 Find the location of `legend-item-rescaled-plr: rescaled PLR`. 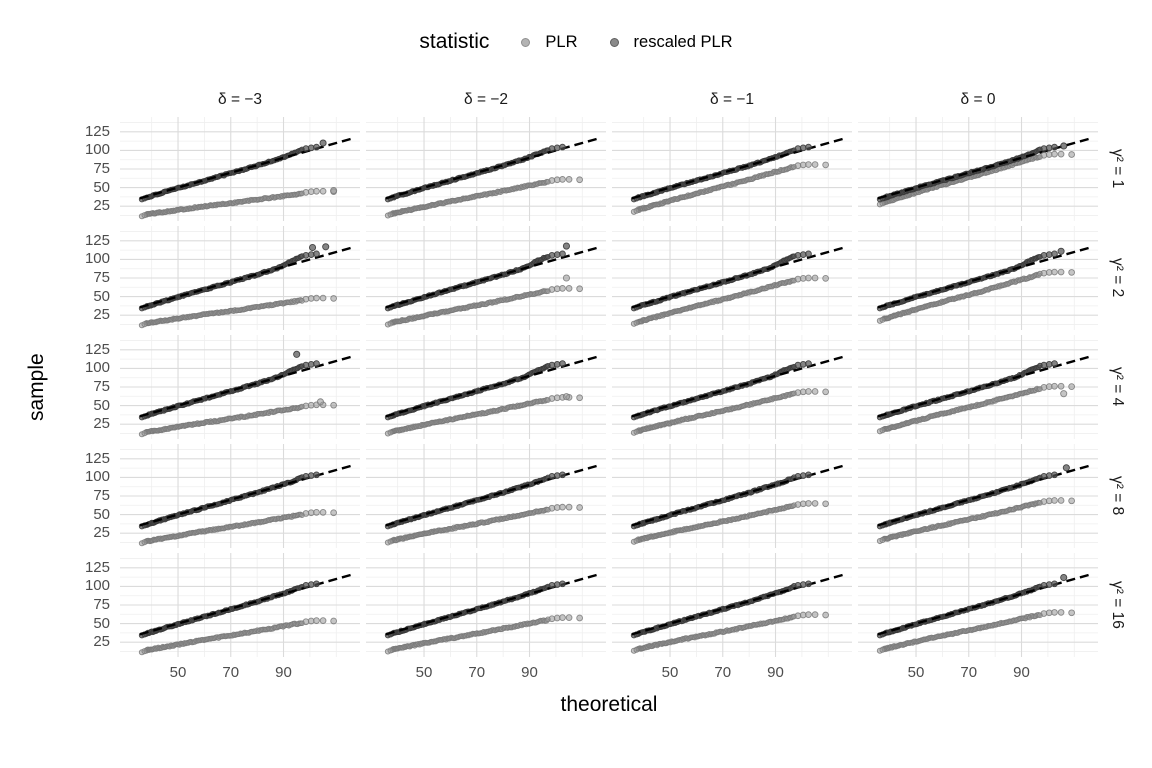

legend-item-rescaled-plr: rescaled PLR is located at coordinates (671, 42).